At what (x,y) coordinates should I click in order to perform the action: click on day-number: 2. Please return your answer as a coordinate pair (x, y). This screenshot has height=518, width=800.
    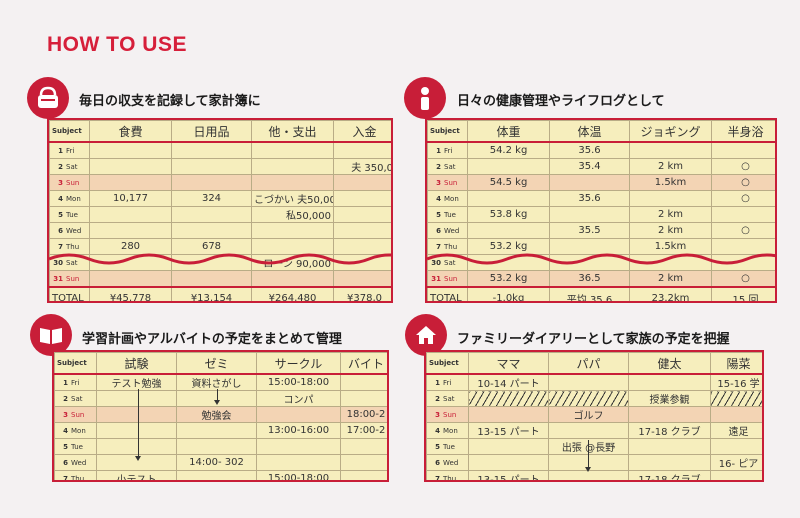
    Looking at the image, I should click on (60, 166).